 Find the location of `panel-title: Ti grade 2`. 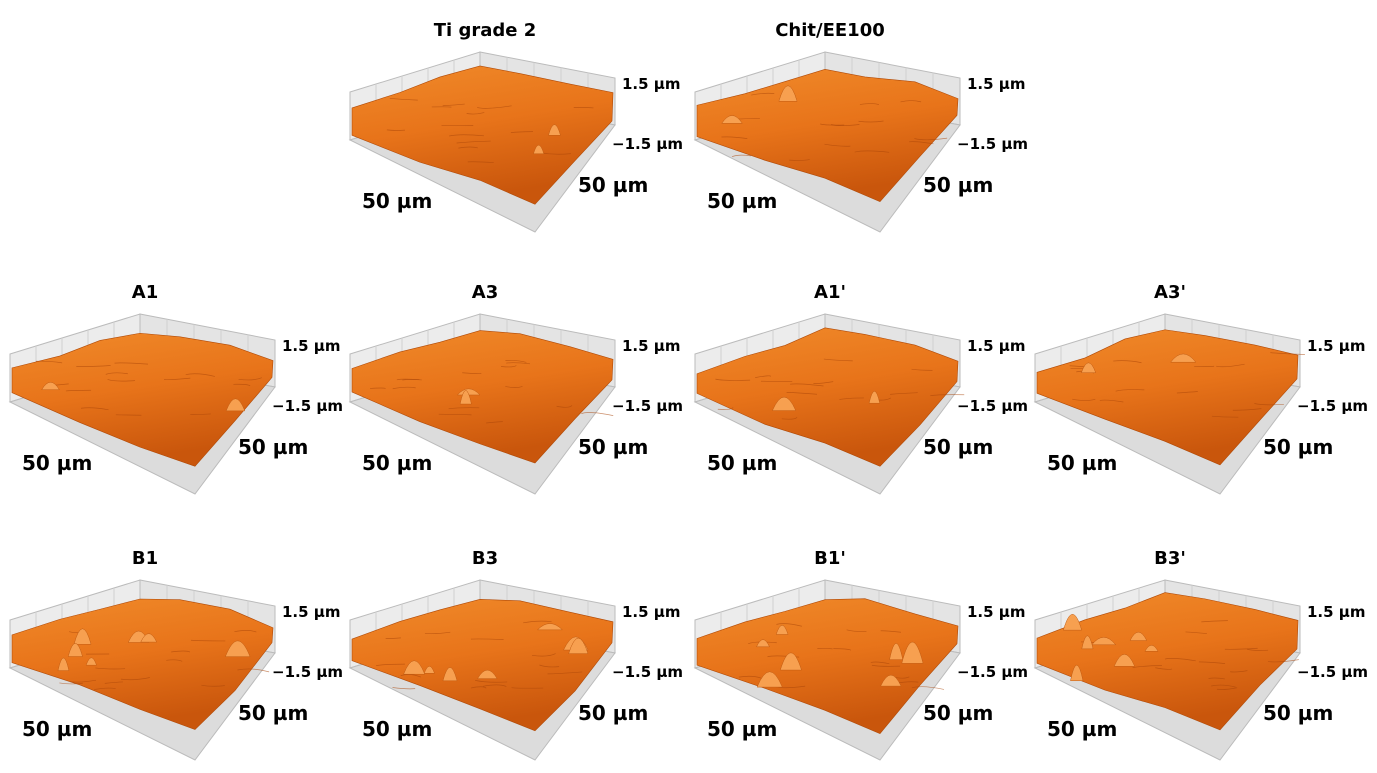

panel-title: Ti grade 2 is located at coordinates (485, 30).